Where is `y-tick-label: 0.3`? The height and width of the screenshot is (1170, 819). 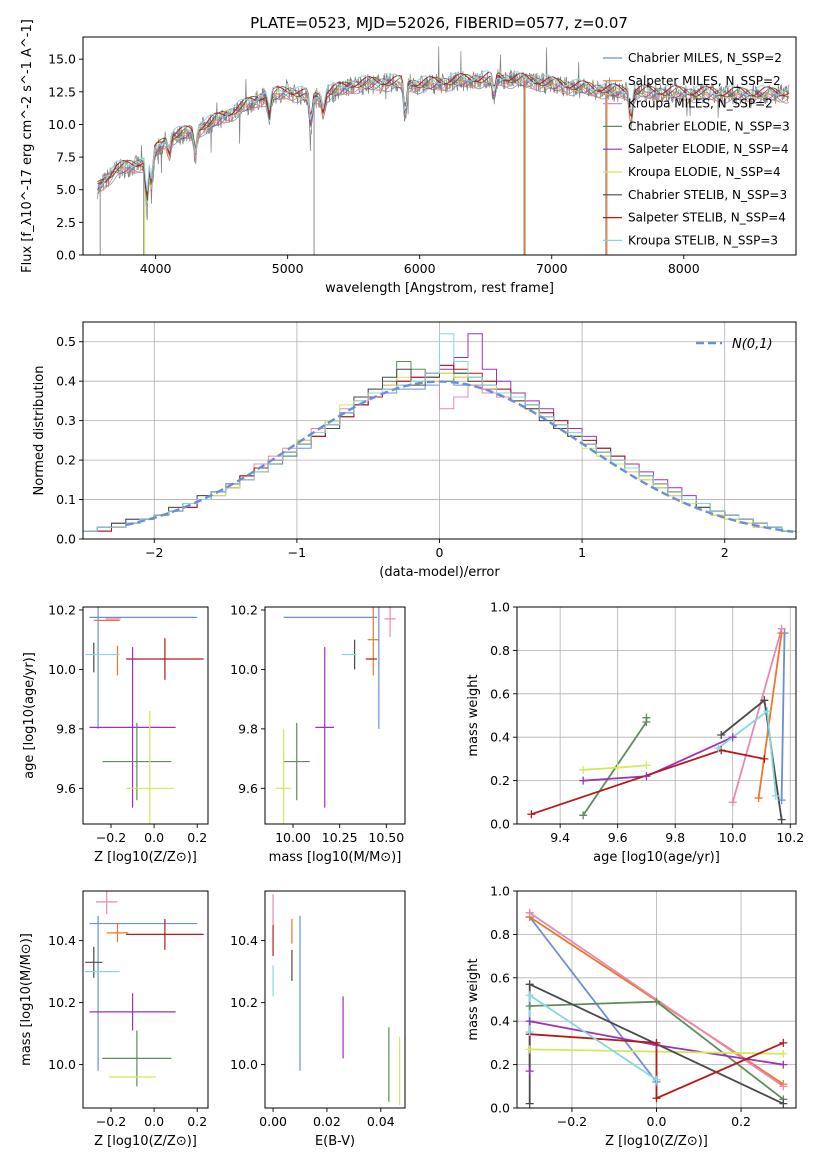
y-tick-label: 0.3 is located at coordinates (66, 420).